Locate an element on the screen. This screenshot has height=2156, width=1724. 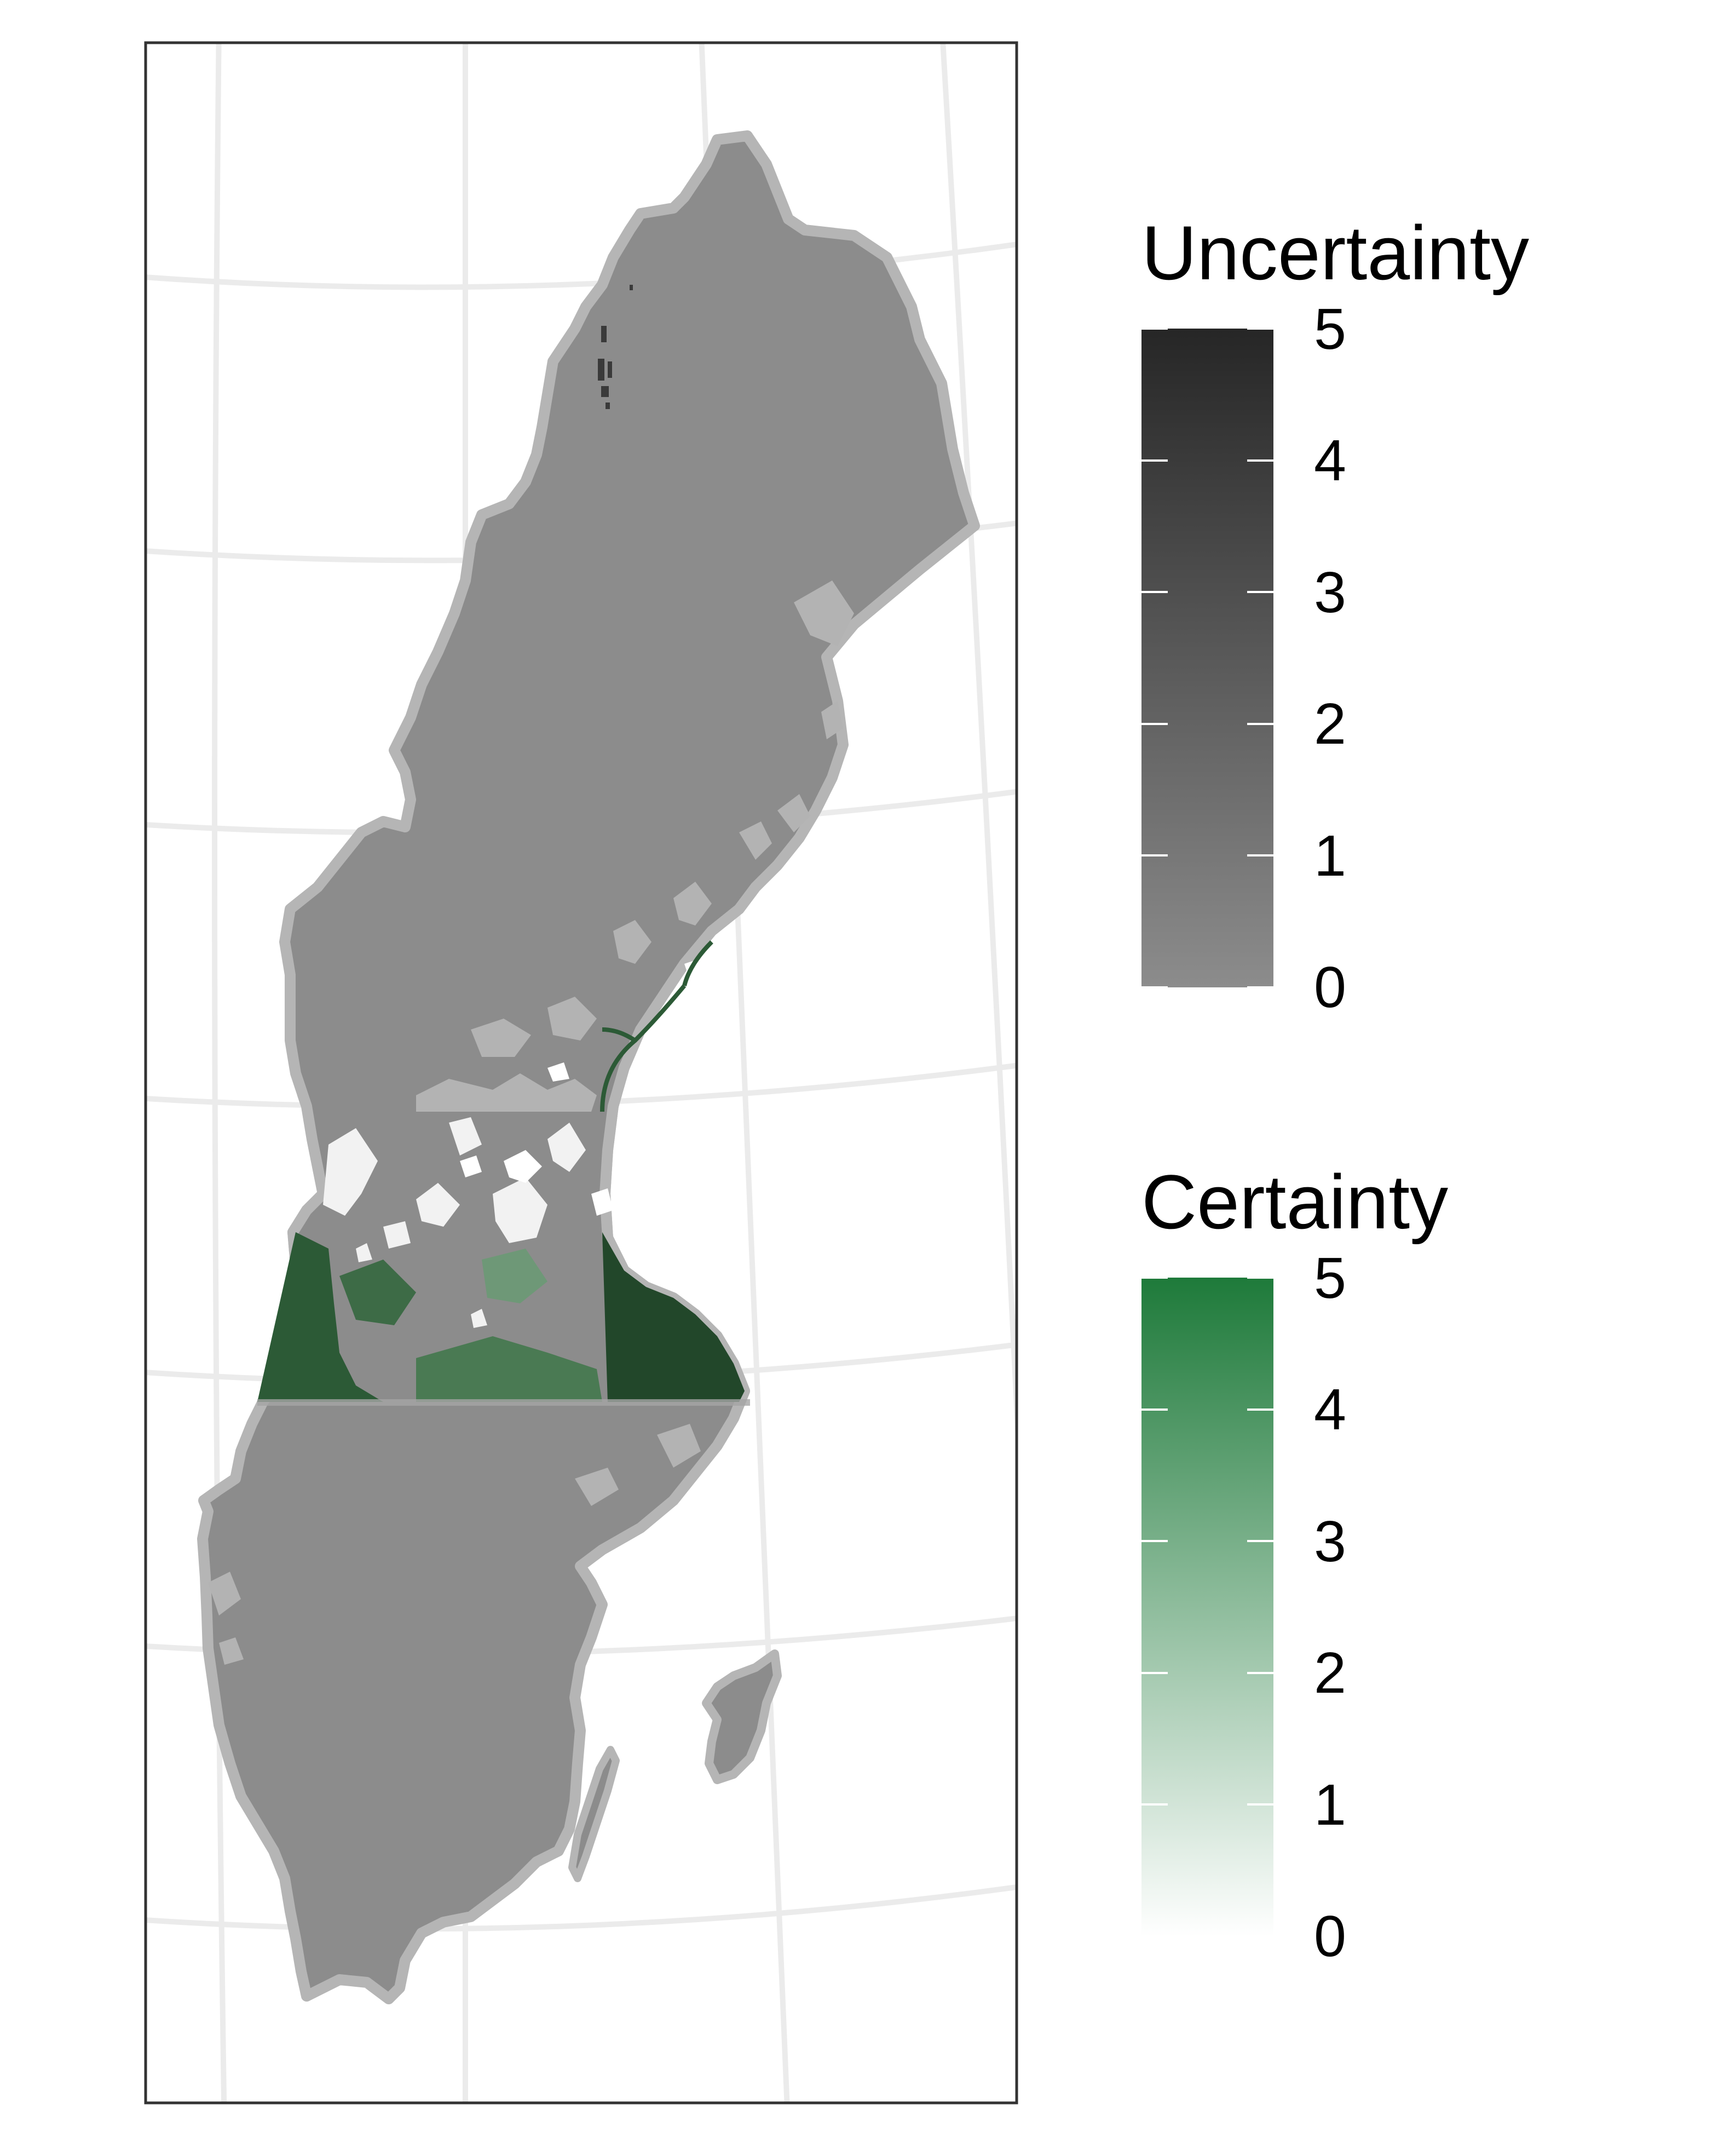
uncertainty-colorbar is located at coordinates (1207, 658).